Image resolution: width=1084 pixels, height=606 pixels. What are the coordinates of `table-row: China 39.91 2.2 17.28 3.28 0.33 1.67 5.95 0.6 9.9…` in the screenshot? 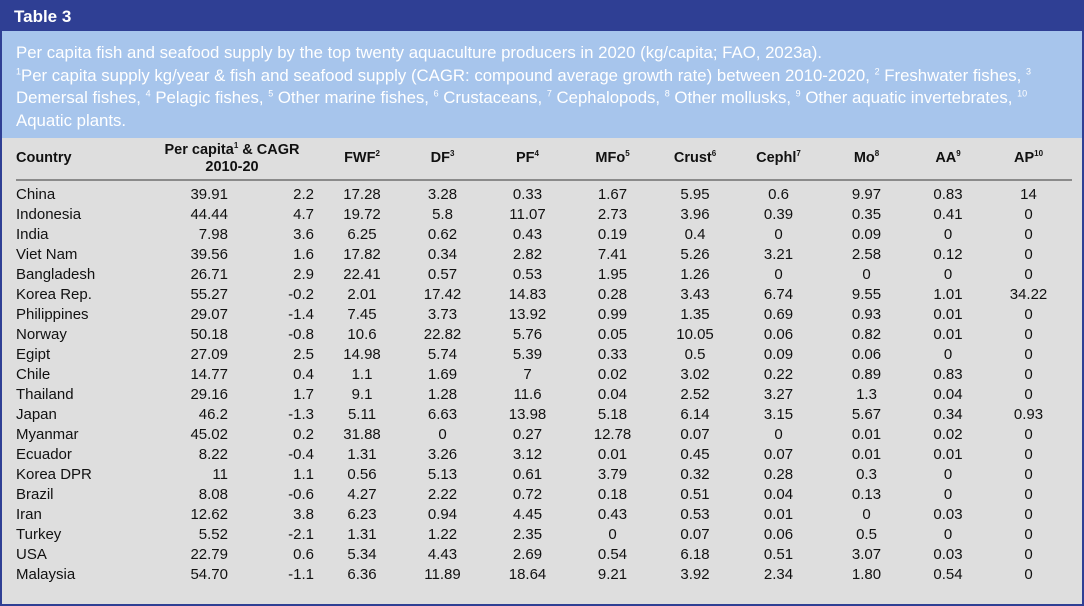 It's located at (544, 195).